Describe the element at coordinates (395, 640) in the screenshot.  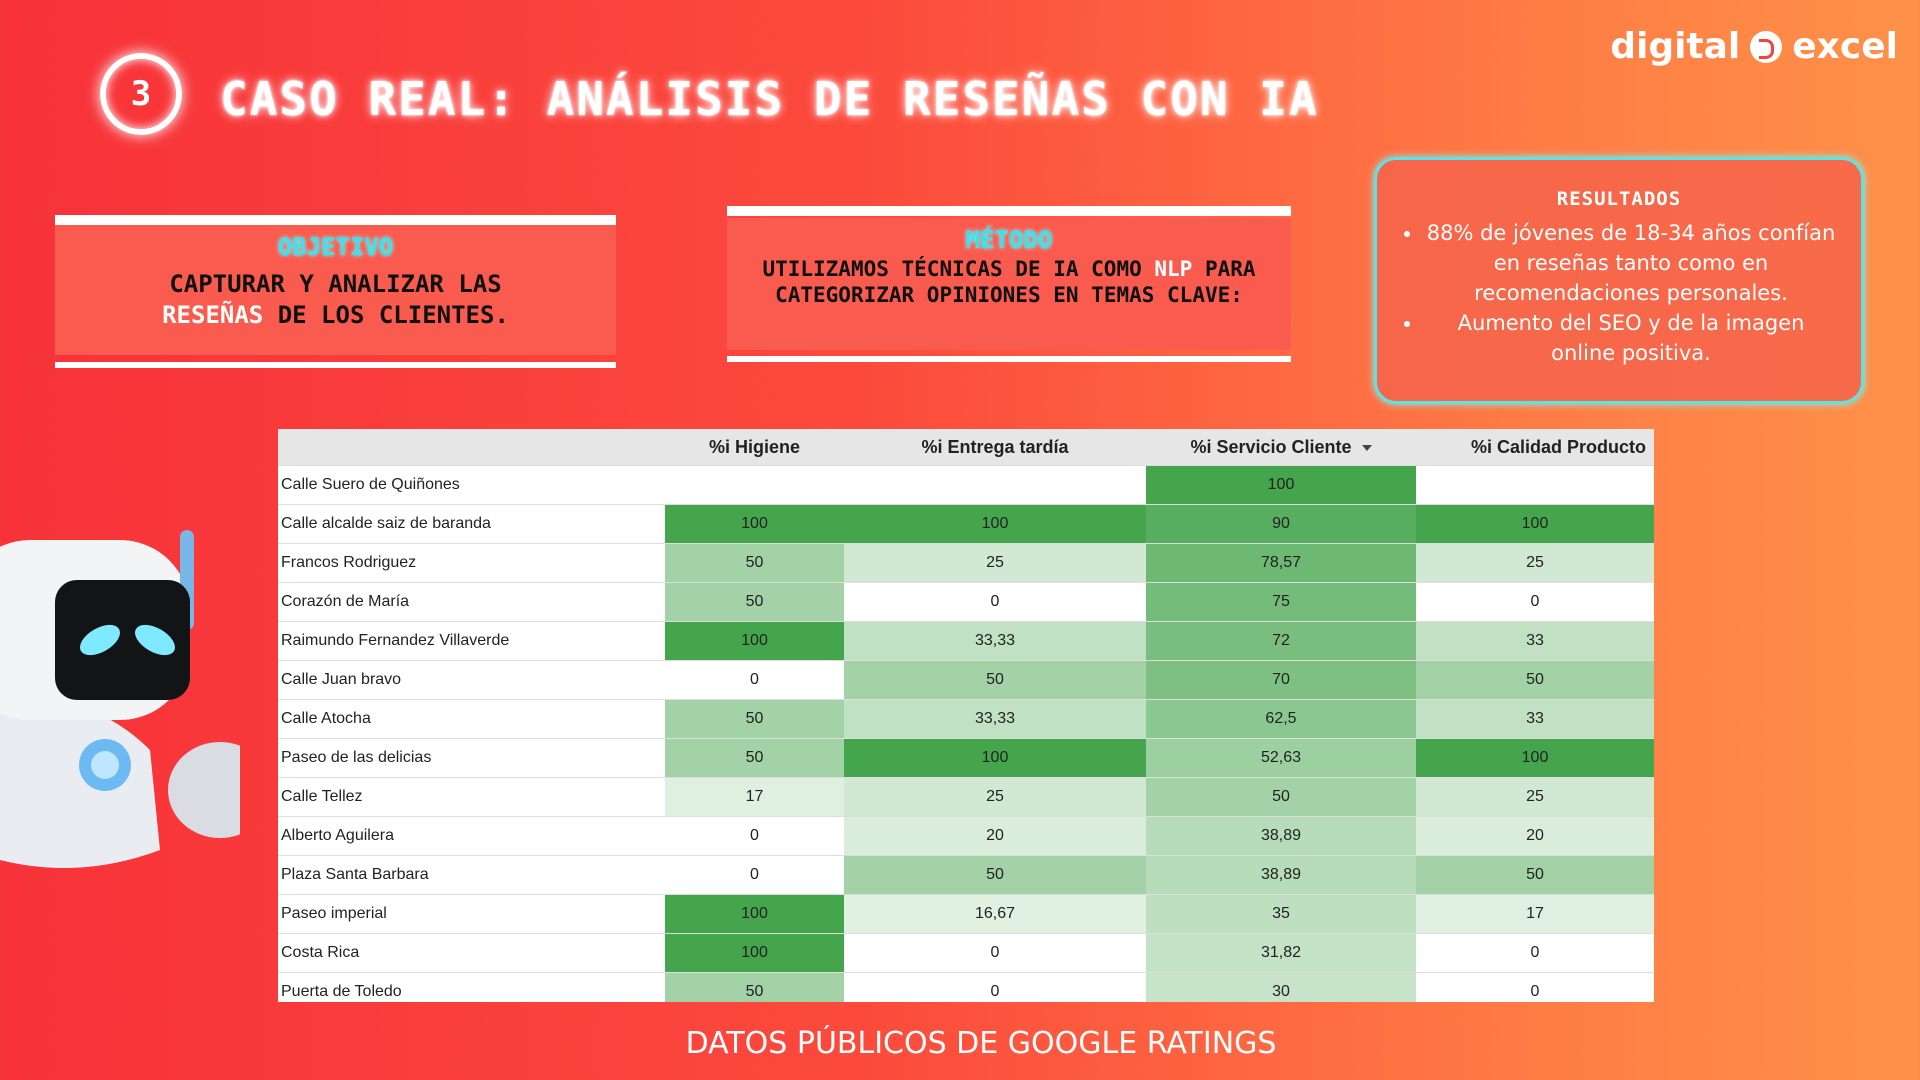
I see `row-label: Raimundo Fernandez Villaverde` at that location.